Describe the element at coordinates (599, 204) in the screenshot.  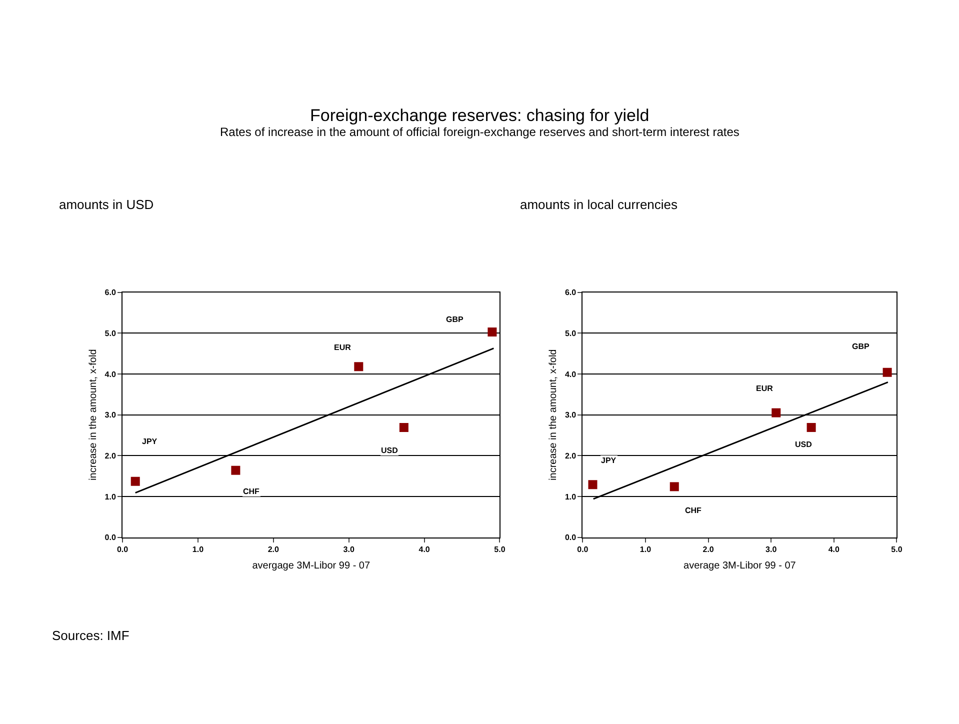
I see `chart-title: amounts in local currencies` at that location.